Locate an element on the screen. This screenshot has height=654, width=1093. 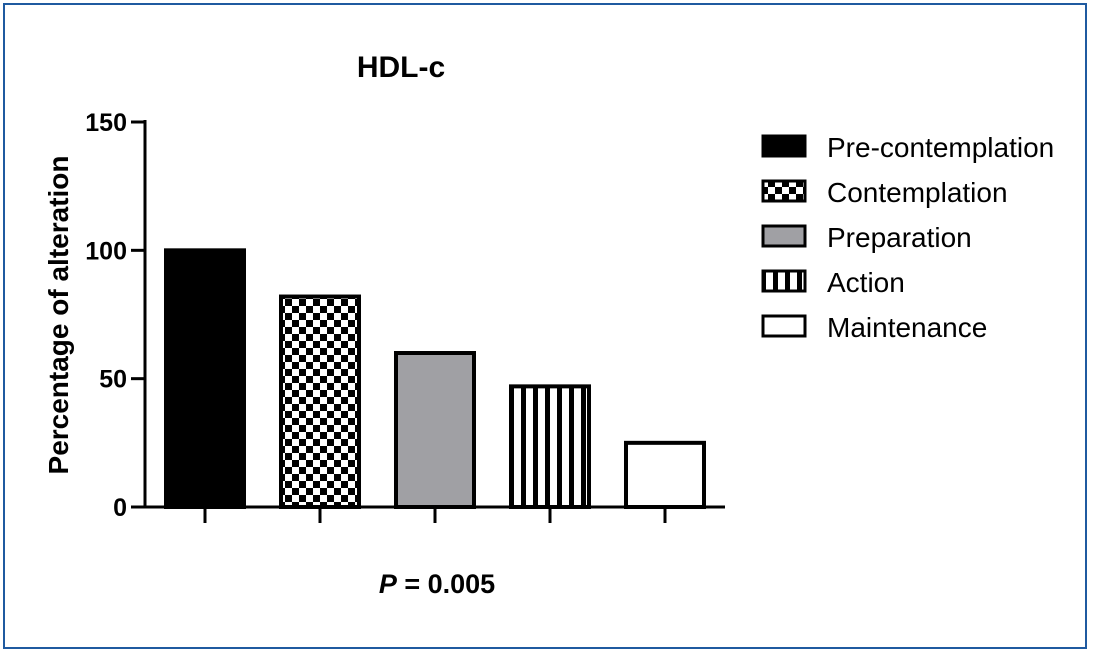
p-value-symbol: P is located at coordinates (388, 584).